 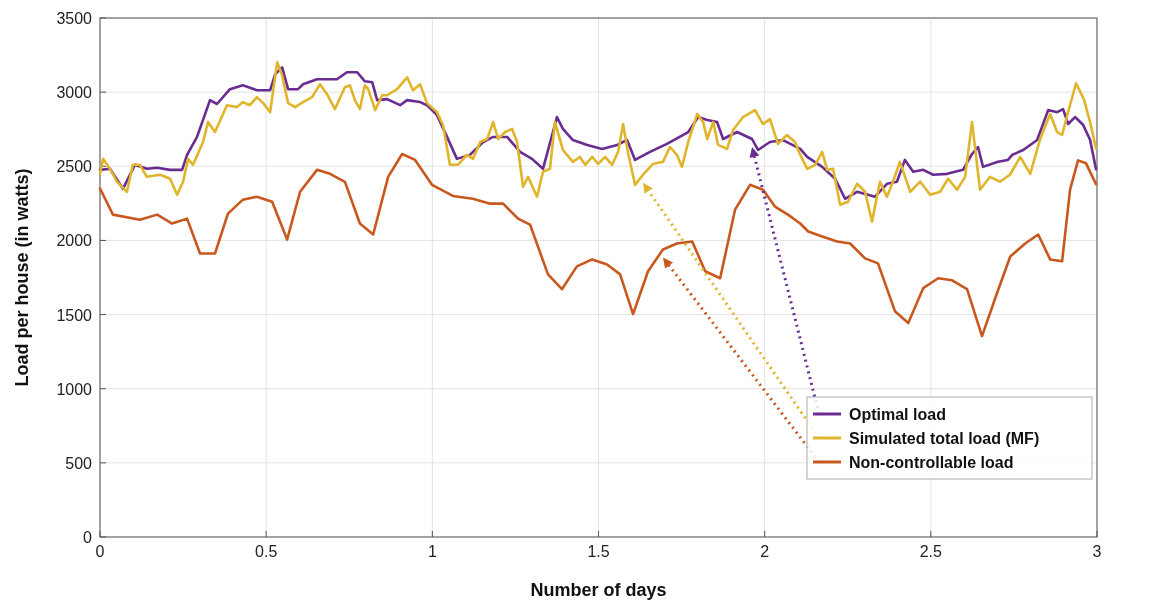 What do you see at coordinates (266, 551) in the screenshot?
I see `x-tick-label: 0.5` at bounding box center [266, 551].